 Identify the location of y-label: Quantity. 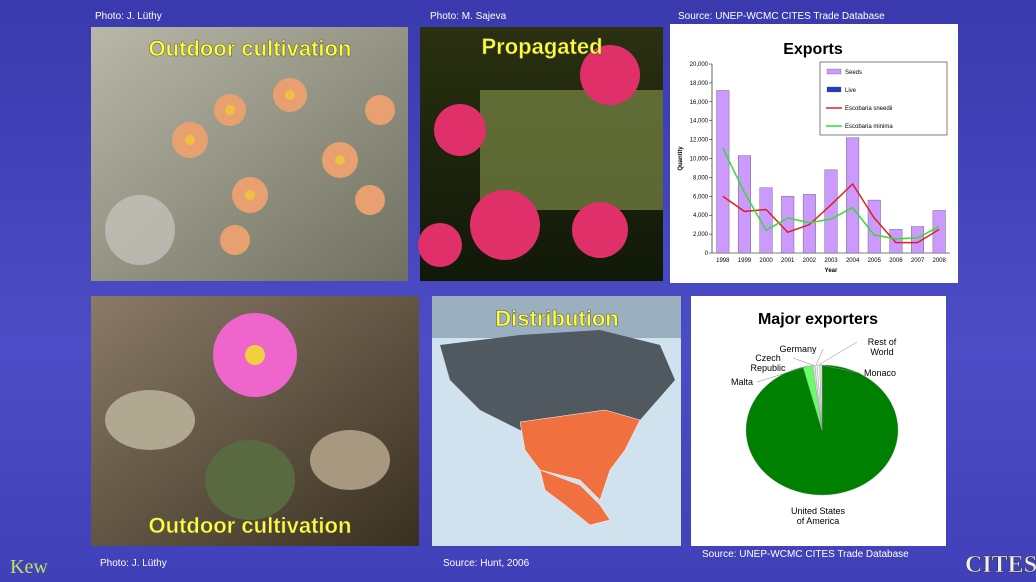
(681, 158).